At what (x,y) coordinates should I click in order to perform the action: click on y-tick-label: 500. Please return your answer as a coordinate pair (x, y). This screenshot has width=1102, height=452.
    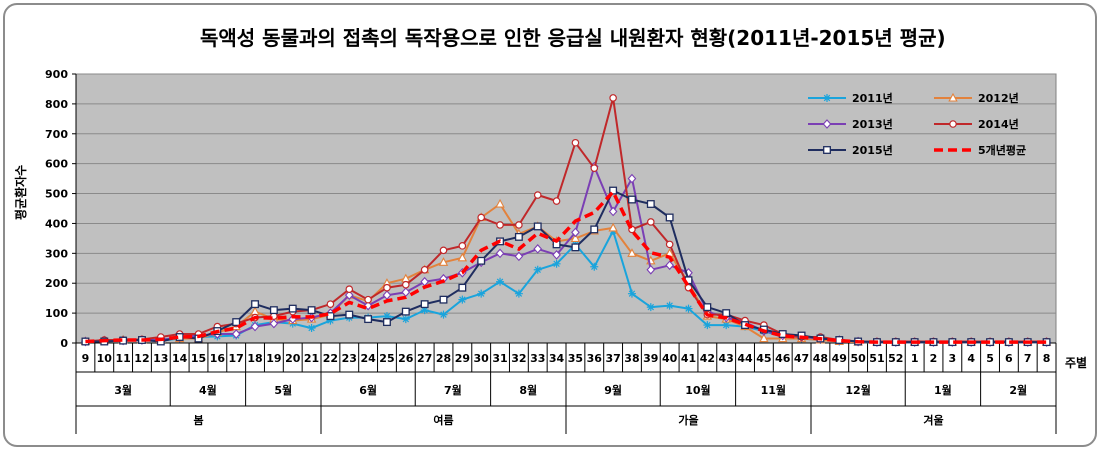
    Looking at the image, I should click on (56, 194).